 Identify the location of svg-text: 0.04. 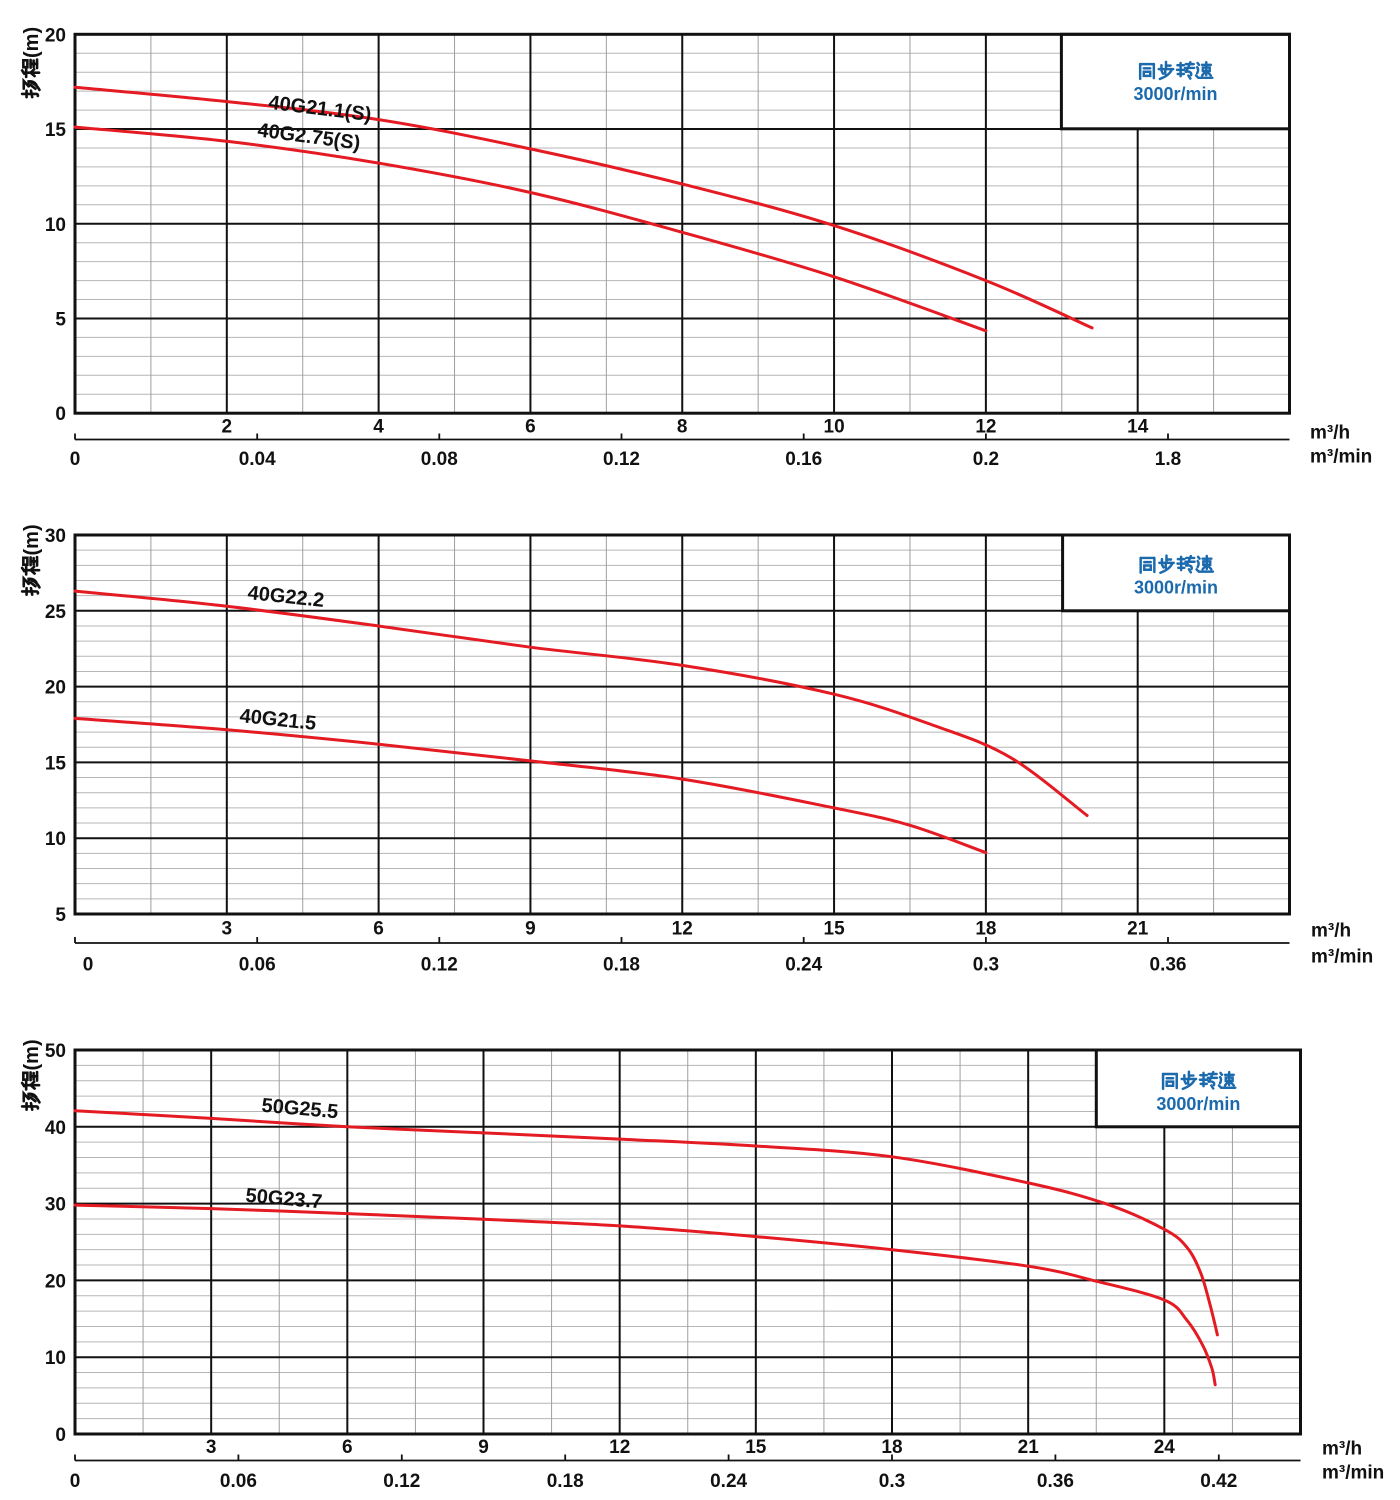
(257, 459).